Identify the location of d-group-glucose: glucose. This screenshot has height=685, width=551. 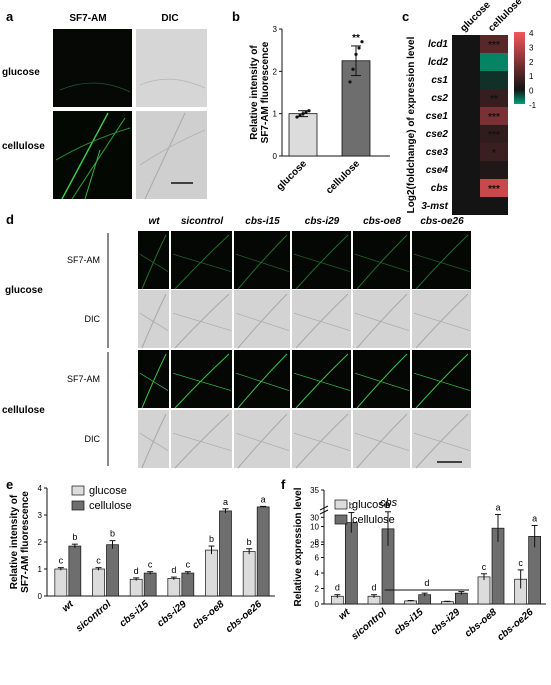
(24, 290).